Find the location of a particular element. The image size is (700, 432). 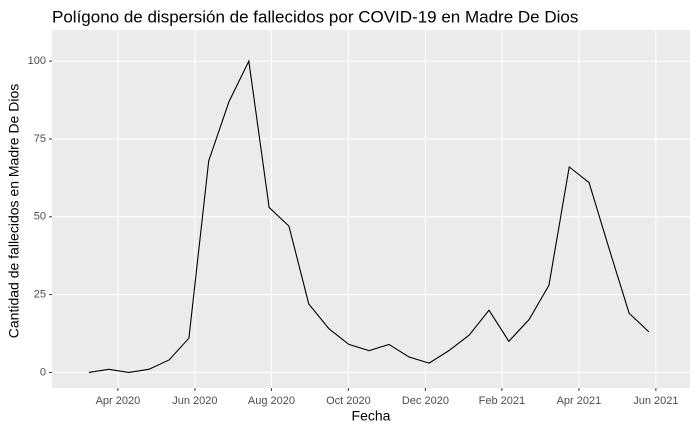

y-axis-label: Cantidad de fallecidos en Madre De Dios is located at coordinates (14, 211).